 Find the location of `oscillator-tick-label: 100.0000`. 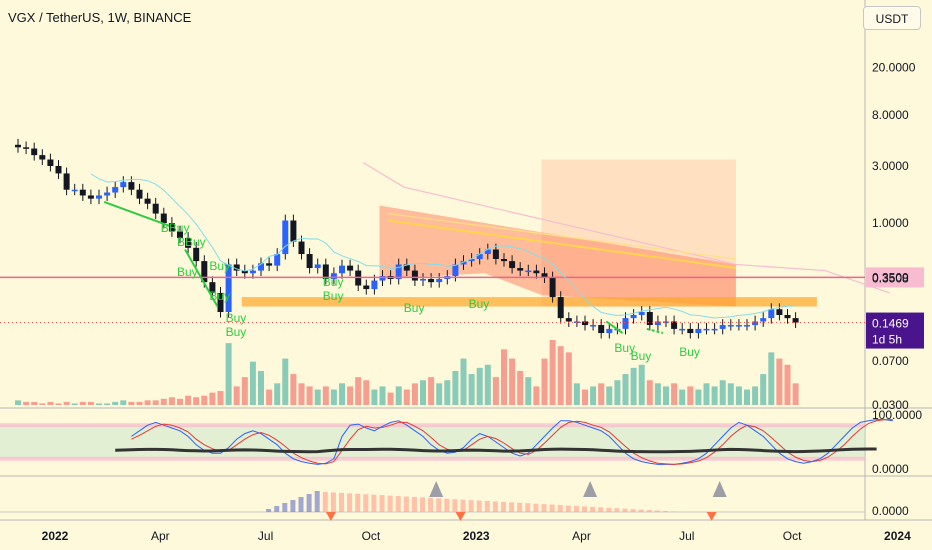

oscillator-tick-label: 100.0000 is located at coordinates (897, 415).